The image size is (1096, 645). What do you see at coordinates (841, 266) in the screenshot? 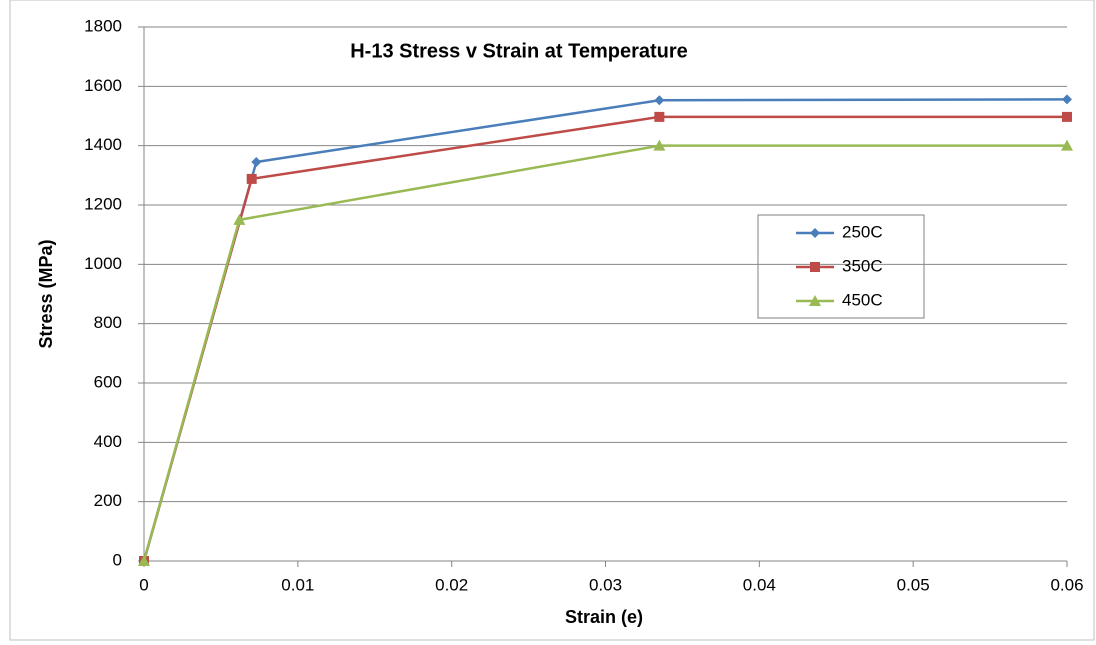
I see `legend-box` at bounding box center [841, 266].